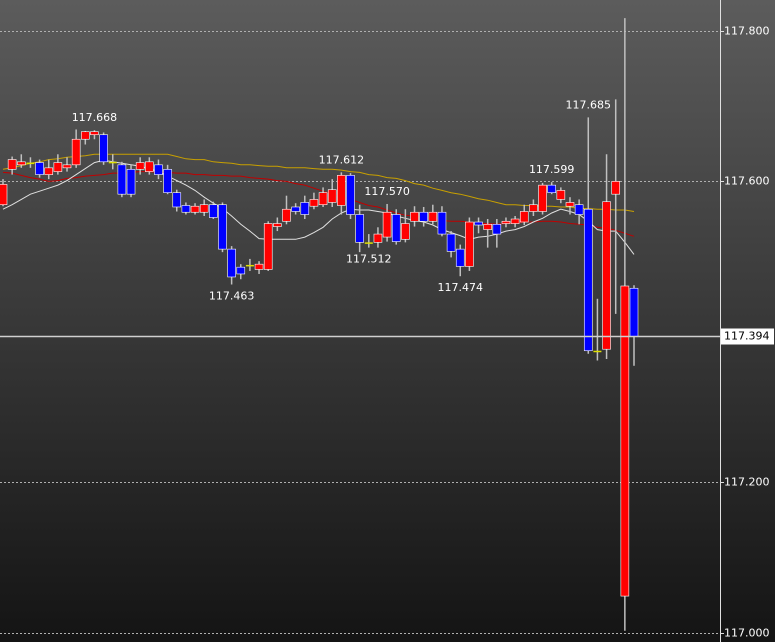 The image size is (775, 642). I want to click on high-label: 117.599, so click(552, 169).